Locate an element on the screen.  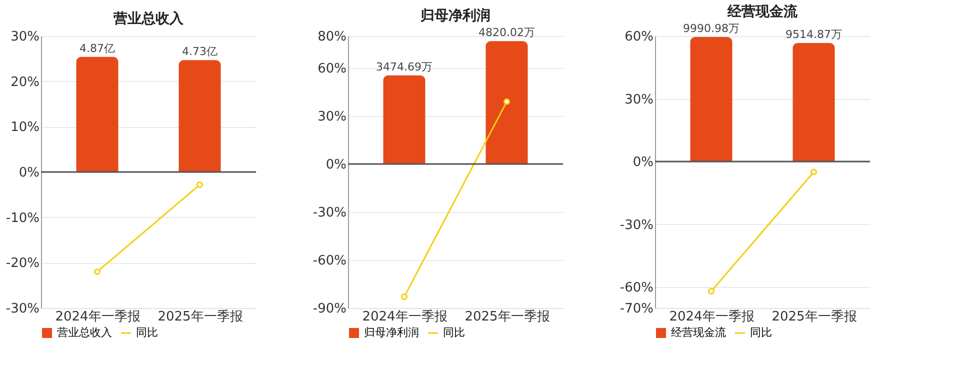
y-tick-label: -20% is located at coordinates (23, 264).